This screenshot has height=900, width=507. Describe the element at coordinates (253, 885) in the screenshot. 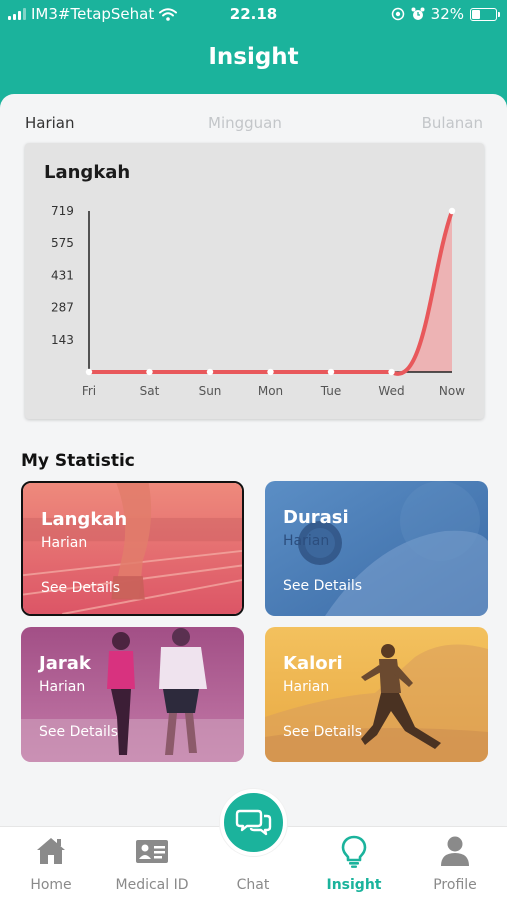

I see `nav-label: Chat` at that location.